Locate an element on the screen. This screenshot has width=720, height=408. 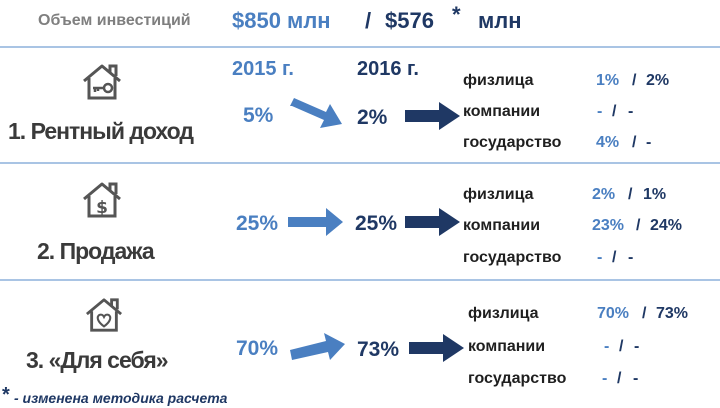
sale-2016-value: 25% is located at coordinates (376, 223).